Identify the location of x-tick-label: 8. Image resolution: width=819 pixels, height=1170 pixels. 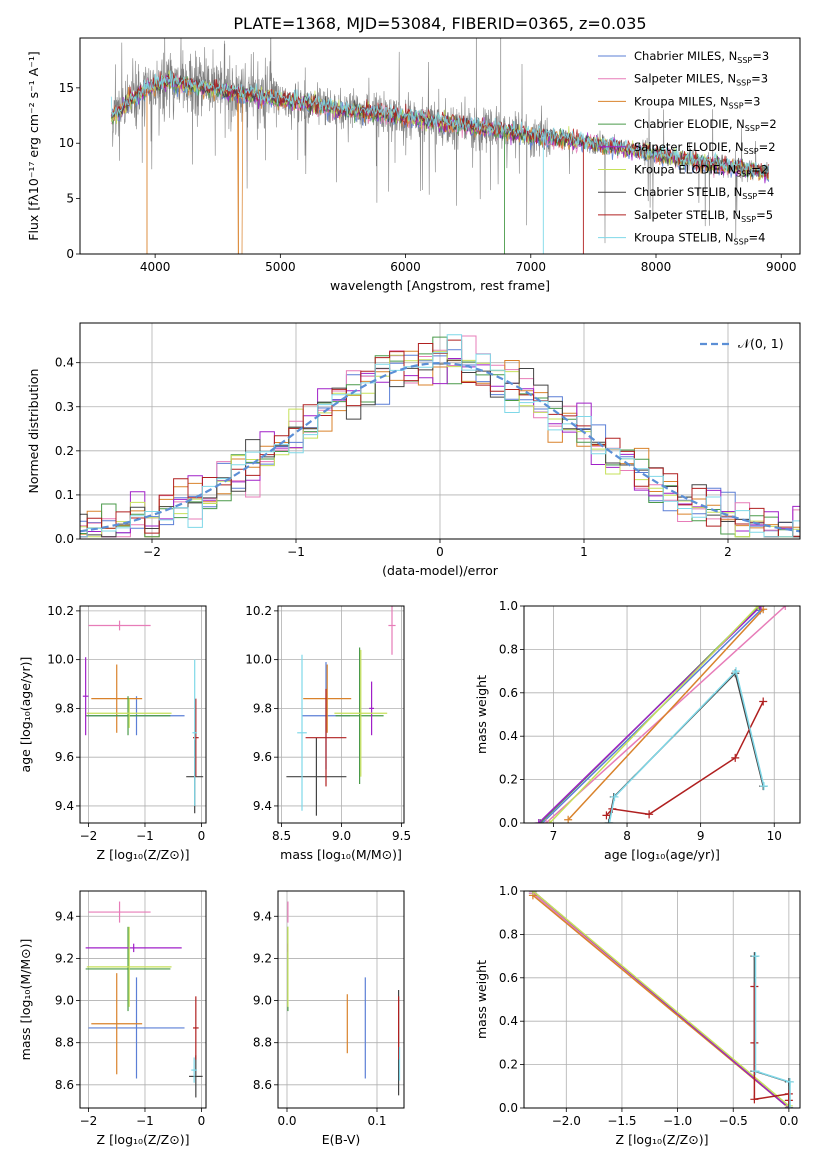
(627, 836).